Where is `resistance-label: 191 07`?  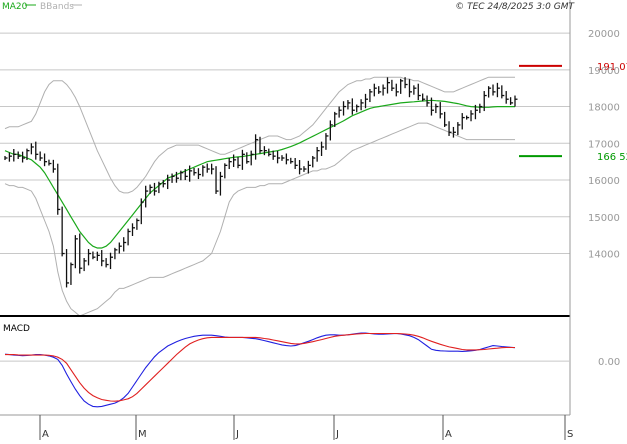
resistance-label: 191 07 is located at coordinates (612, 67).